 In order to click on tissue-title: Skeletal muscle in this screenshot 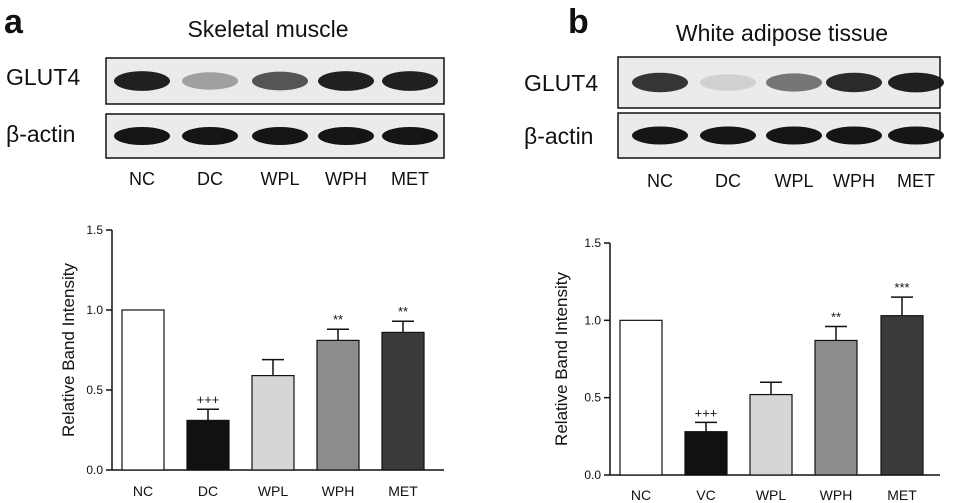, I will do `click(267, 29)`.